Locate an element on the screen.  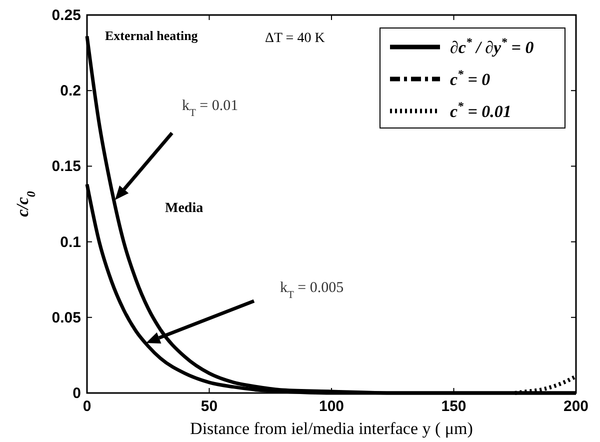
x-tick-label: 50 is located at coordinates (209, 406).